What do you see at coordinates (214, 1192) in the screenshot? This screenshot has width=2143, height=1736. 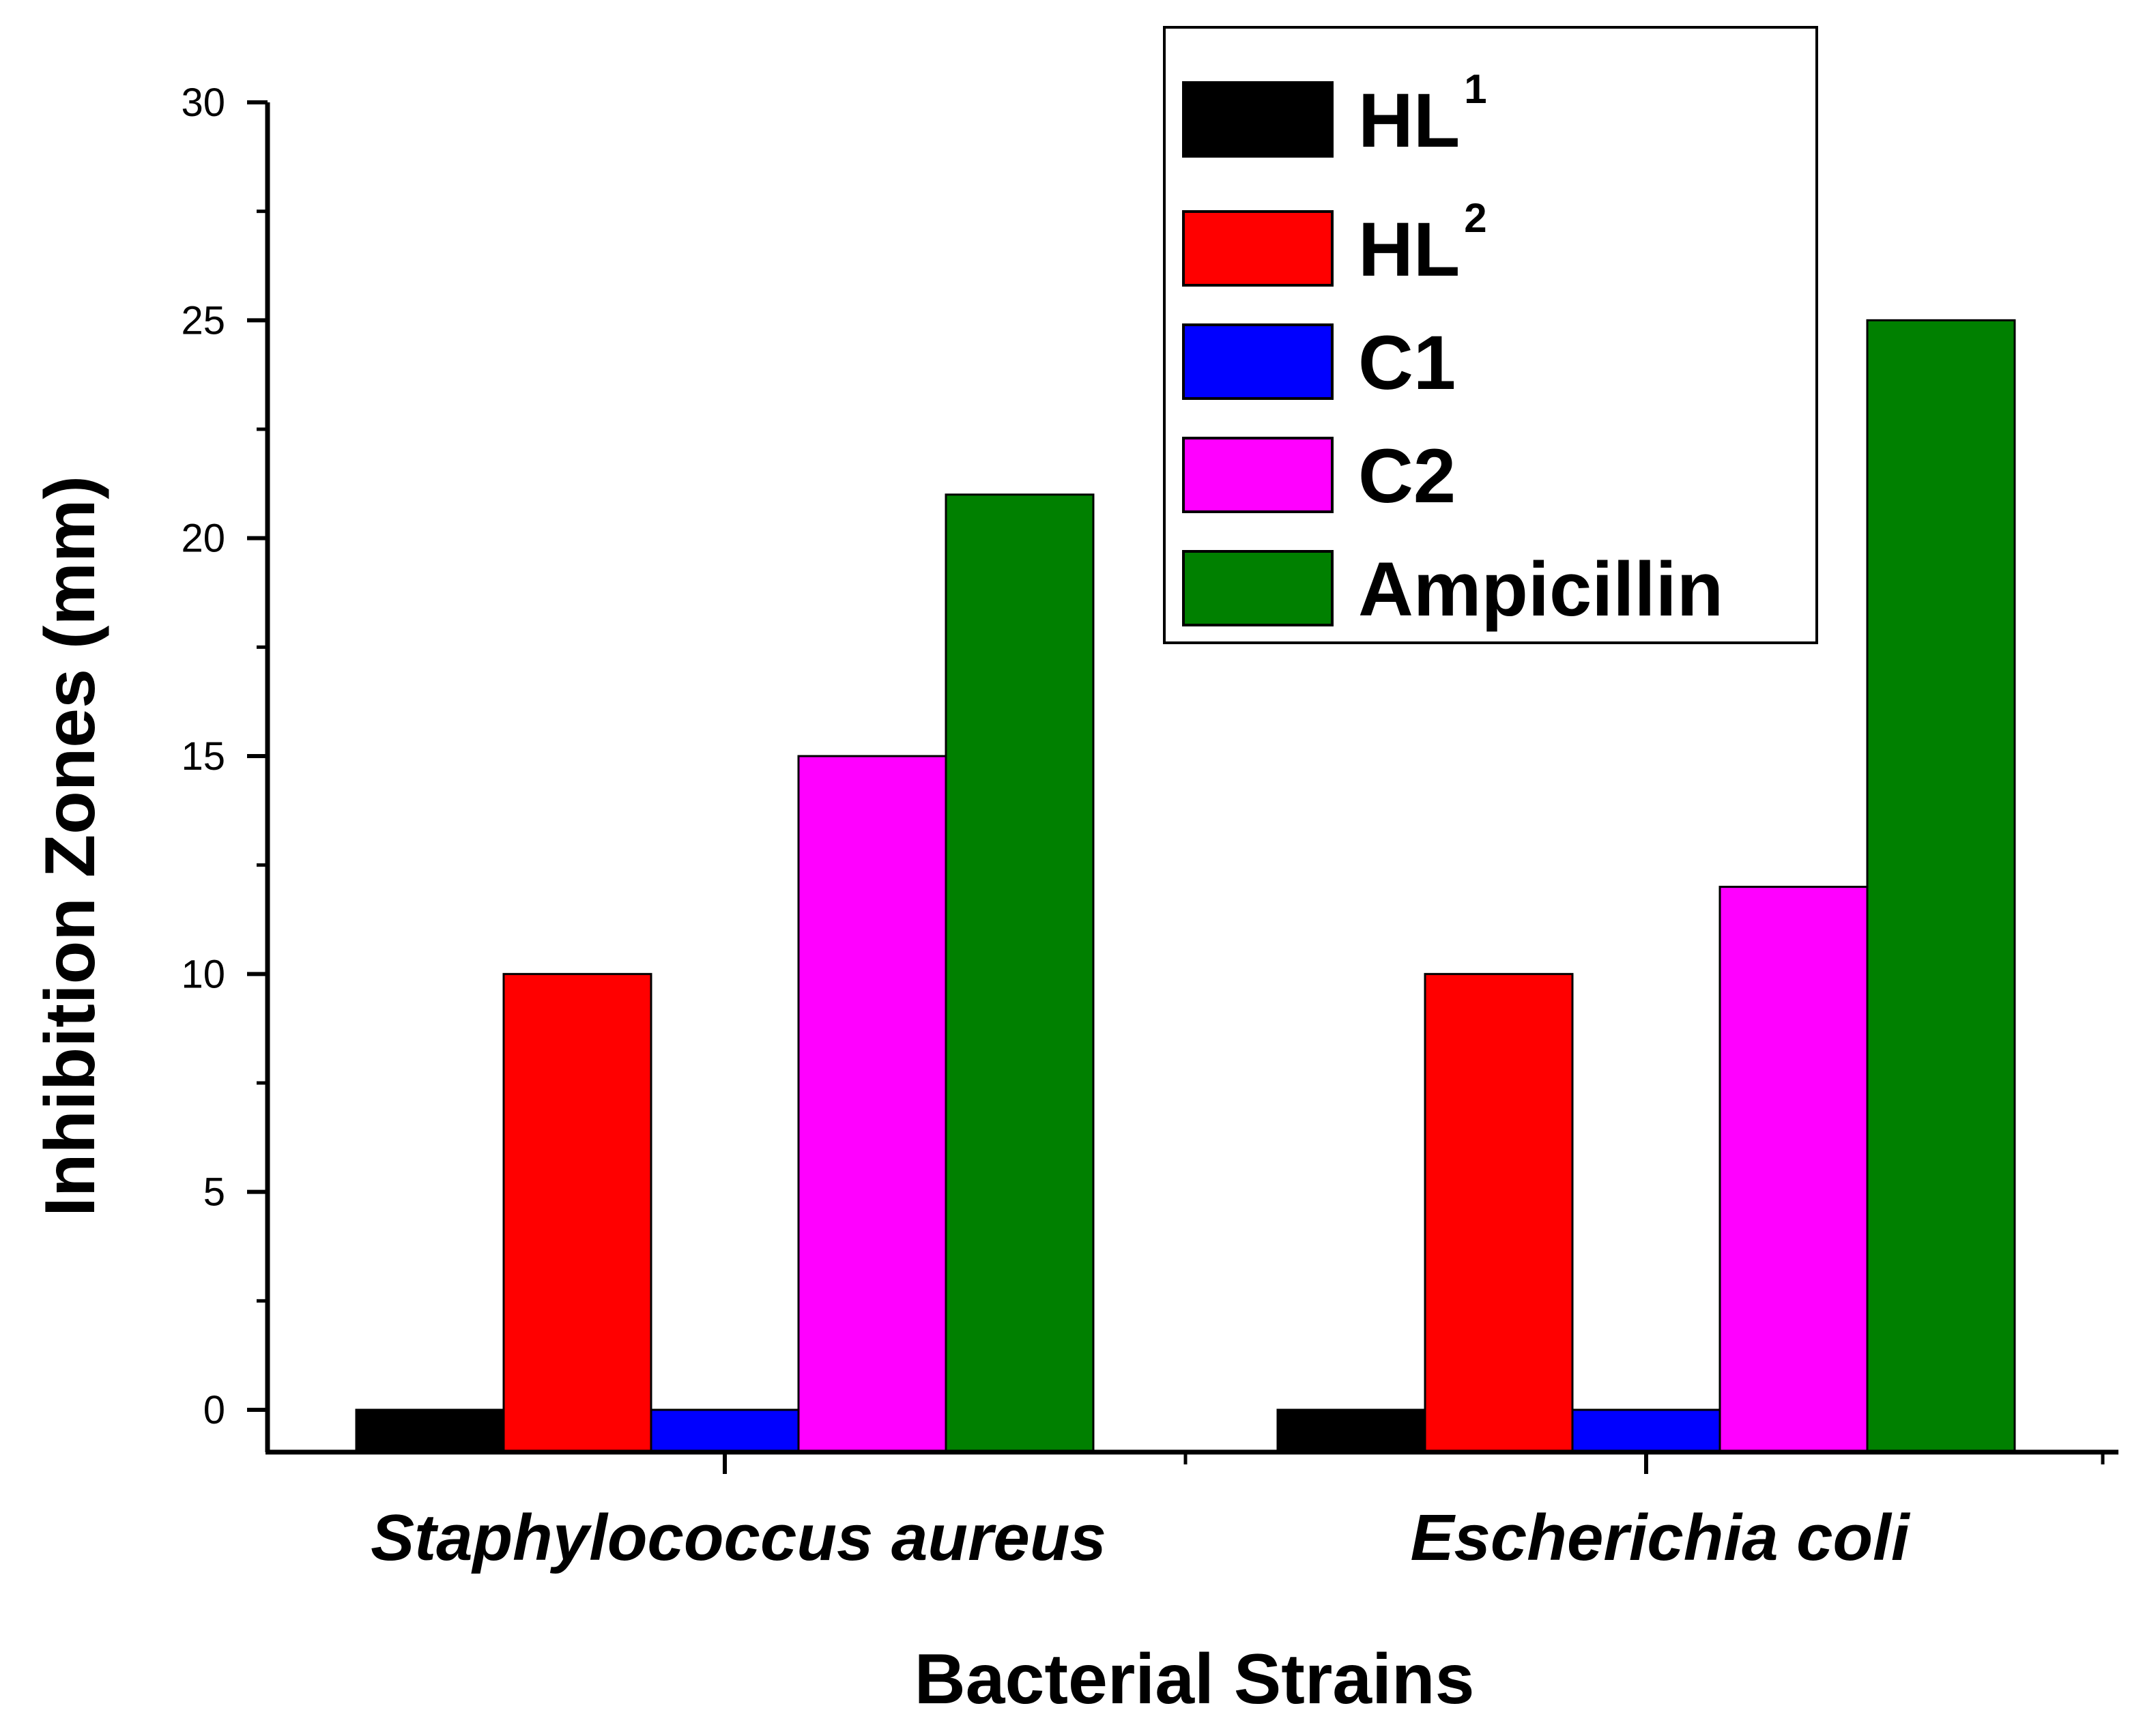 I see `y-tick-label: 5` at bounding box center [214, 1192].